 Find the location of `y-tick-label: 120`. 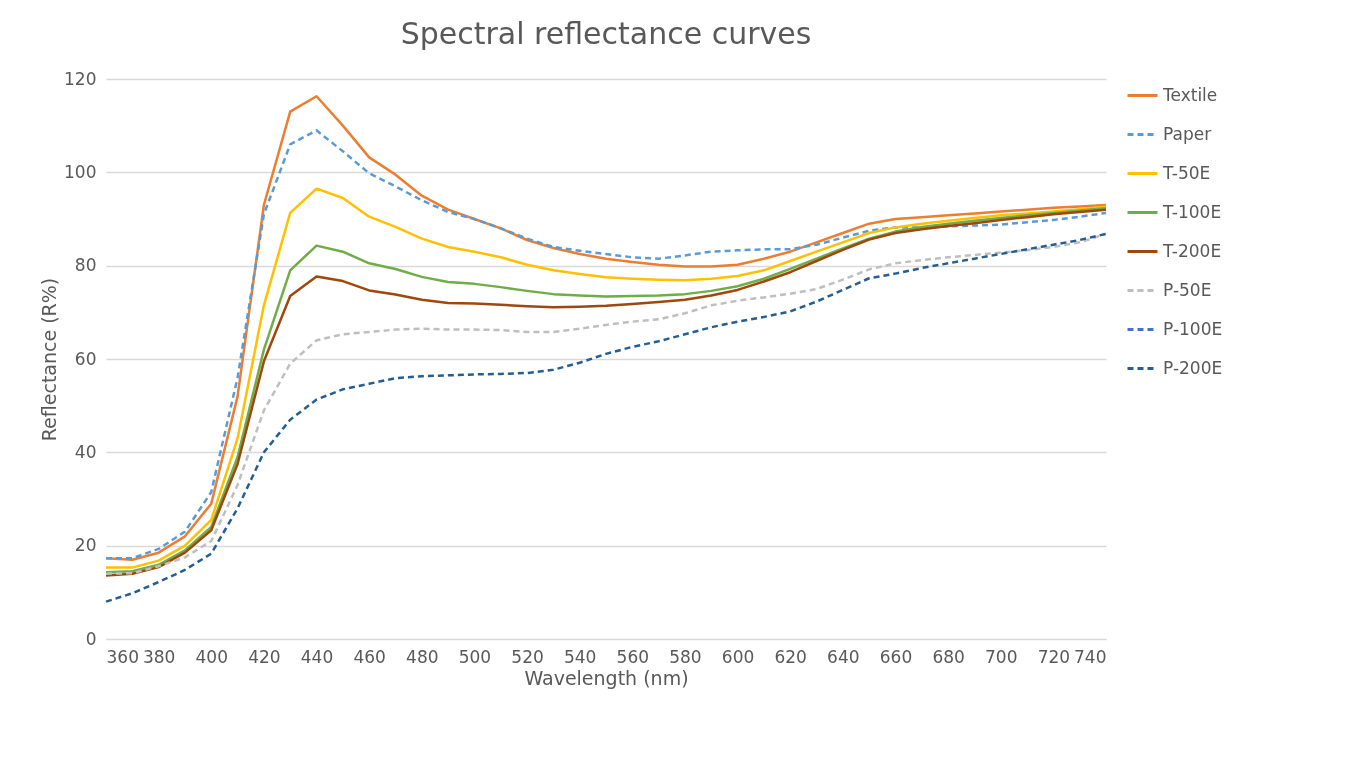

y-tick-label: 120 is located at coordinates (80, 78).